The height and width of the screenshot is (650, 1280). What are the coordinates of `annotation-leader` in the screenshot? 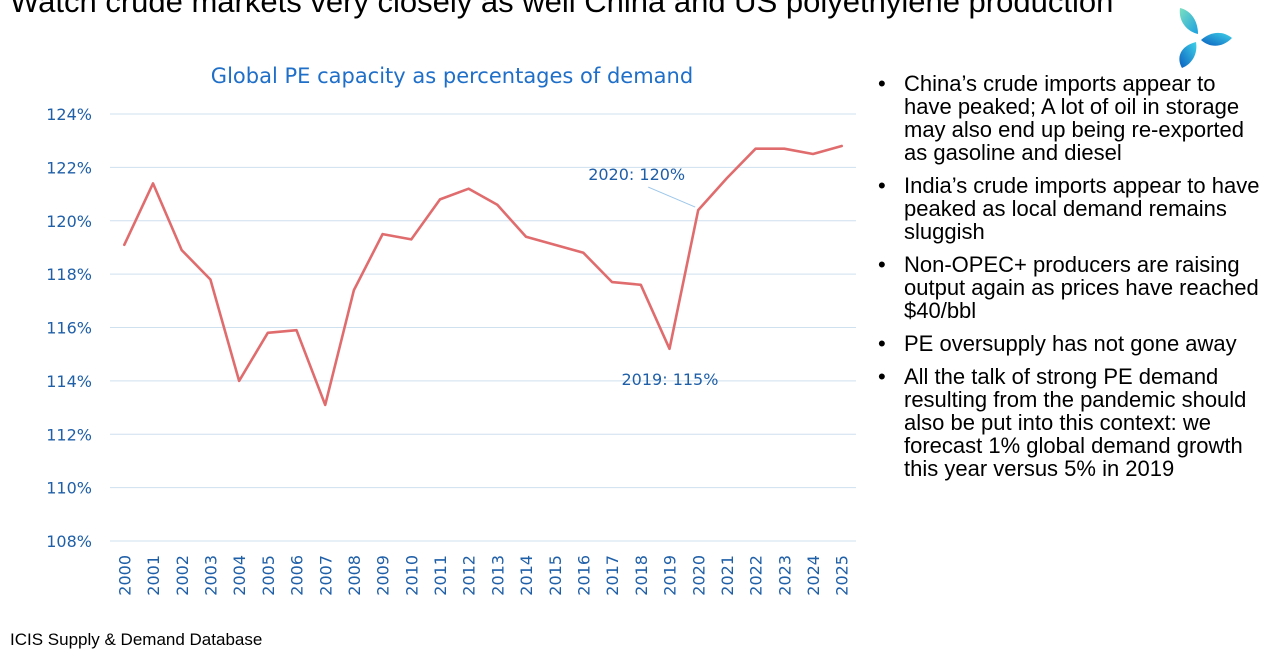 It's located at (671, 197).